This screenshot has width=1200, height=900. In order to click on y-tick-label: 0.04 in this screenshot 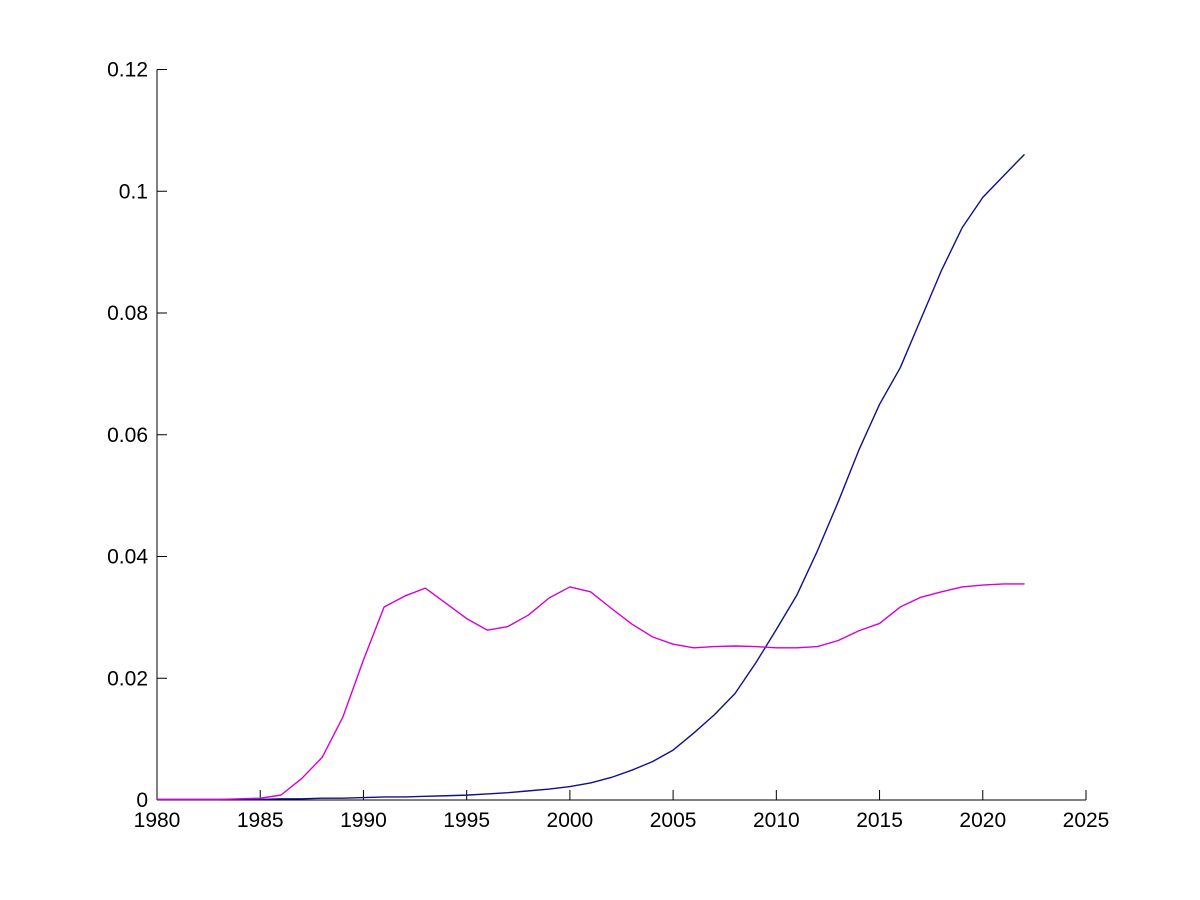, I will do `click(127, 557)`.